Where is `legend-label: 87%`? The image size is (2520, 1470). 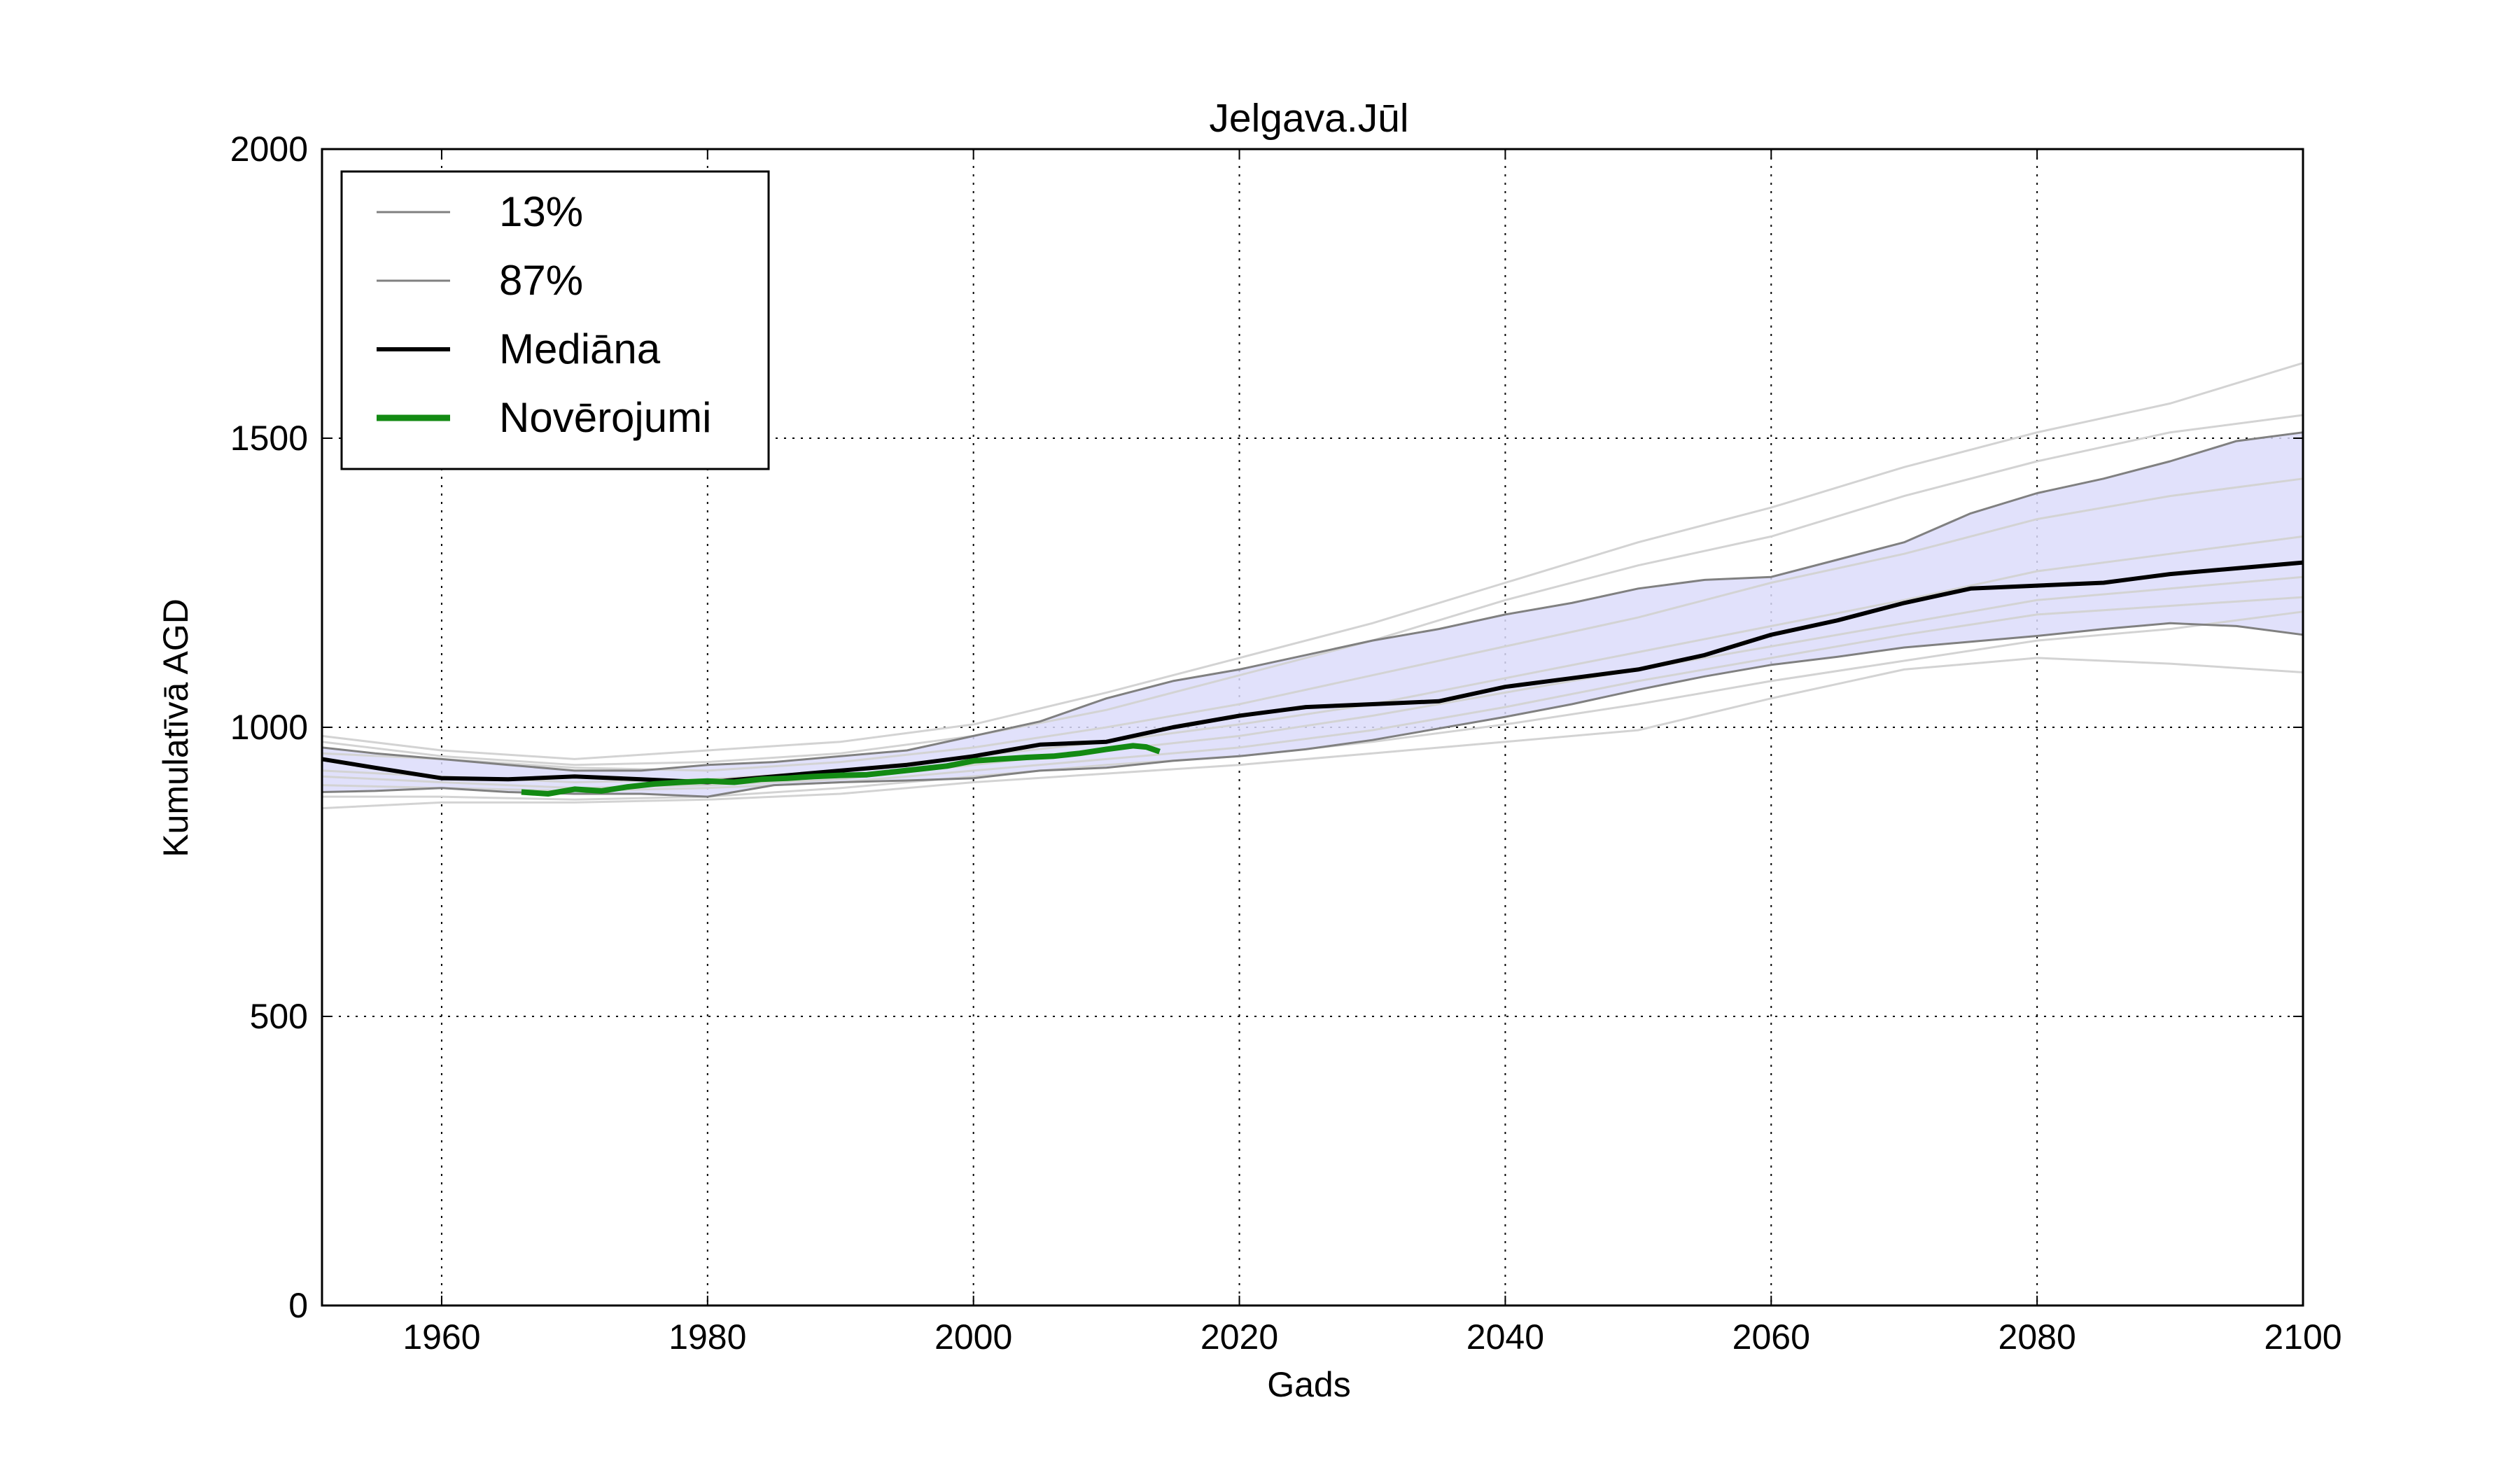
legend-label: 87% is located at coordinates (541, 280).